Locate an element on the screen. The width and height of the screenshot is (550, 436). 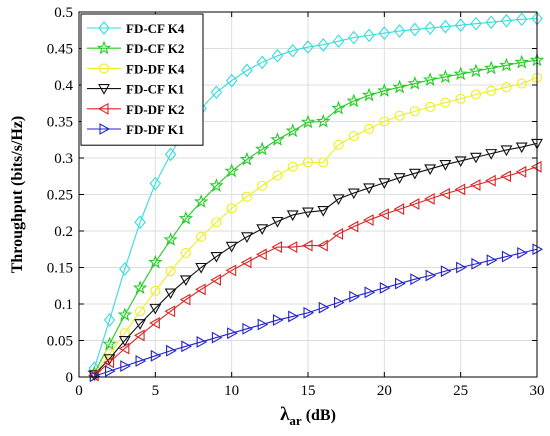
legend-entry: FD-CF K4 is located at coordinates (136, 28).